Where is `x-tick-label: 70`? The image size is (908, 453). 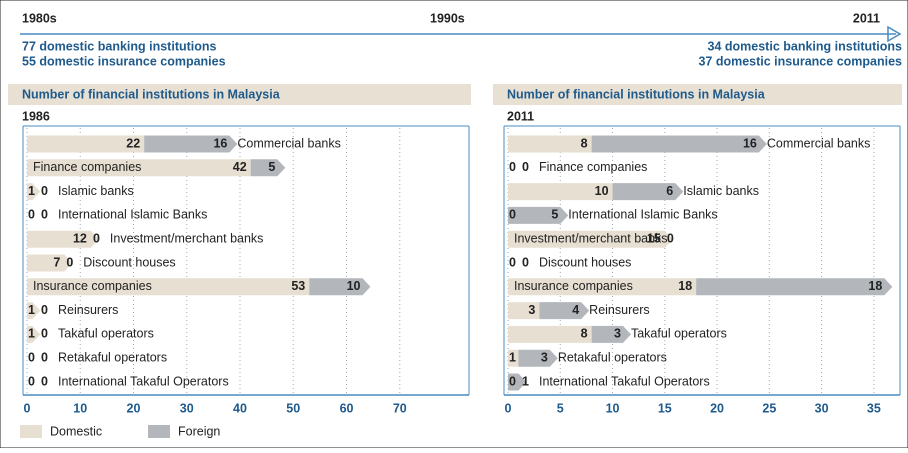
x-tick-label: 70 is located at coordinates (400, 408).